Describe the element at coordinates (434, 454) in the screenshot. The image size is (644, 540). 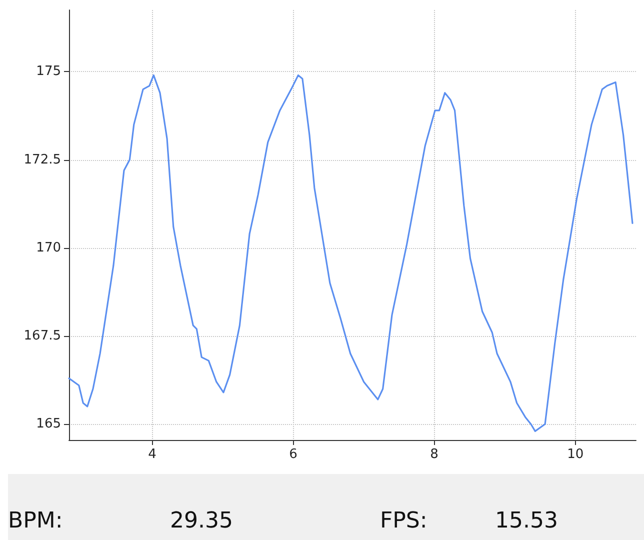
I see `x-tick-label: 8` at that location.